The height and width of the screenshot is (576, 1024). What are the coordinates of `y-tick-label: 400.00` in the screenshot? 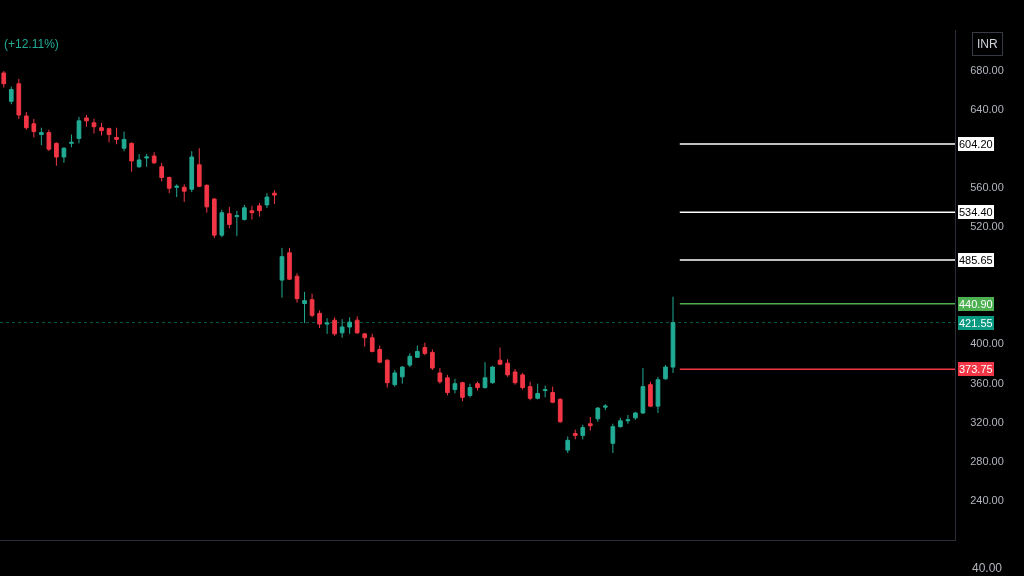 It's located at (987, 343).